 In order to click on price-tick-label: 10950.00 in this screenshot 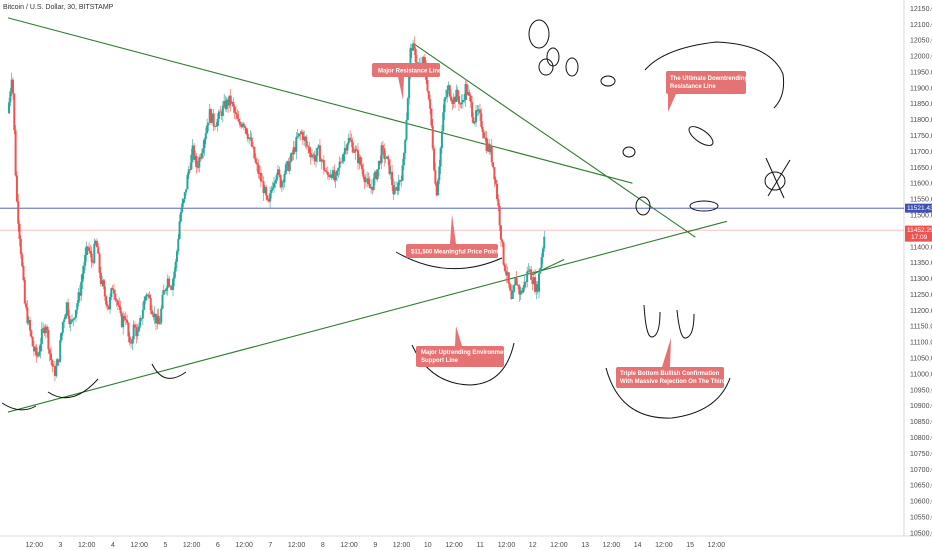, I will do `click(921, 390)`.